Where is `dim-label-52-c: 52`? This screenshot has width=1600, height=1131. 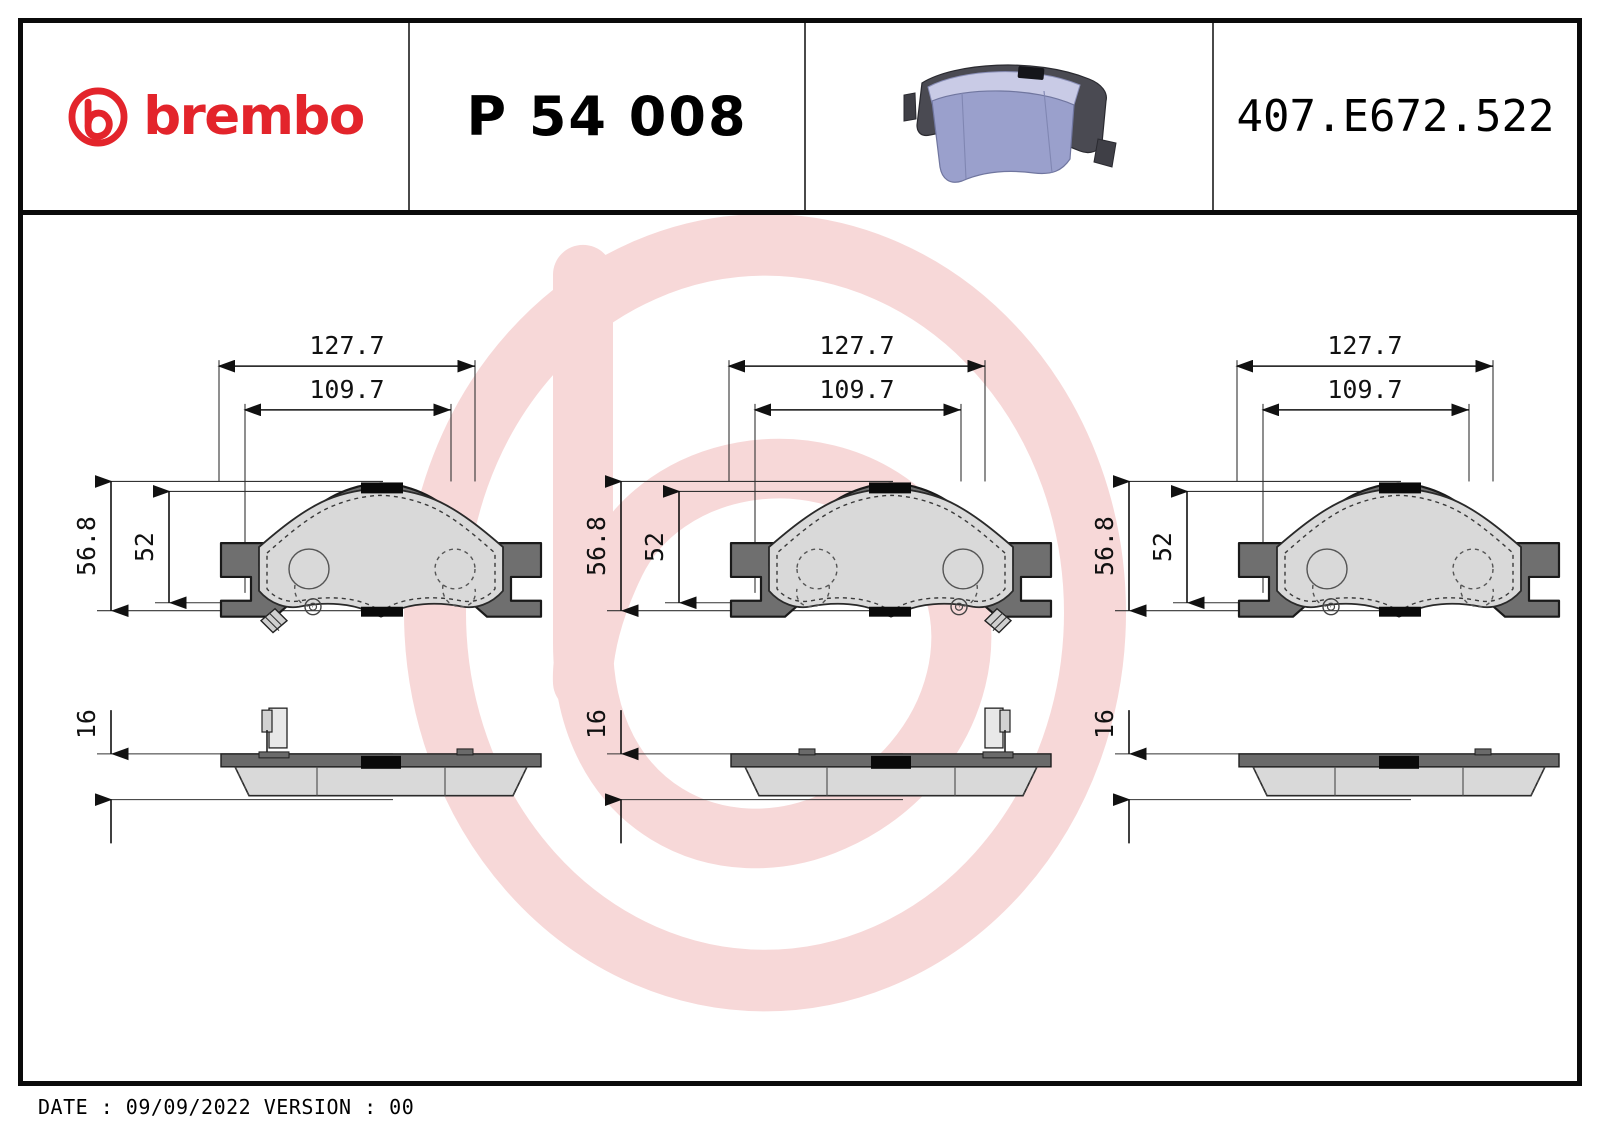 dim-label-52-c: 52 is located at coordinates (1162, 547).